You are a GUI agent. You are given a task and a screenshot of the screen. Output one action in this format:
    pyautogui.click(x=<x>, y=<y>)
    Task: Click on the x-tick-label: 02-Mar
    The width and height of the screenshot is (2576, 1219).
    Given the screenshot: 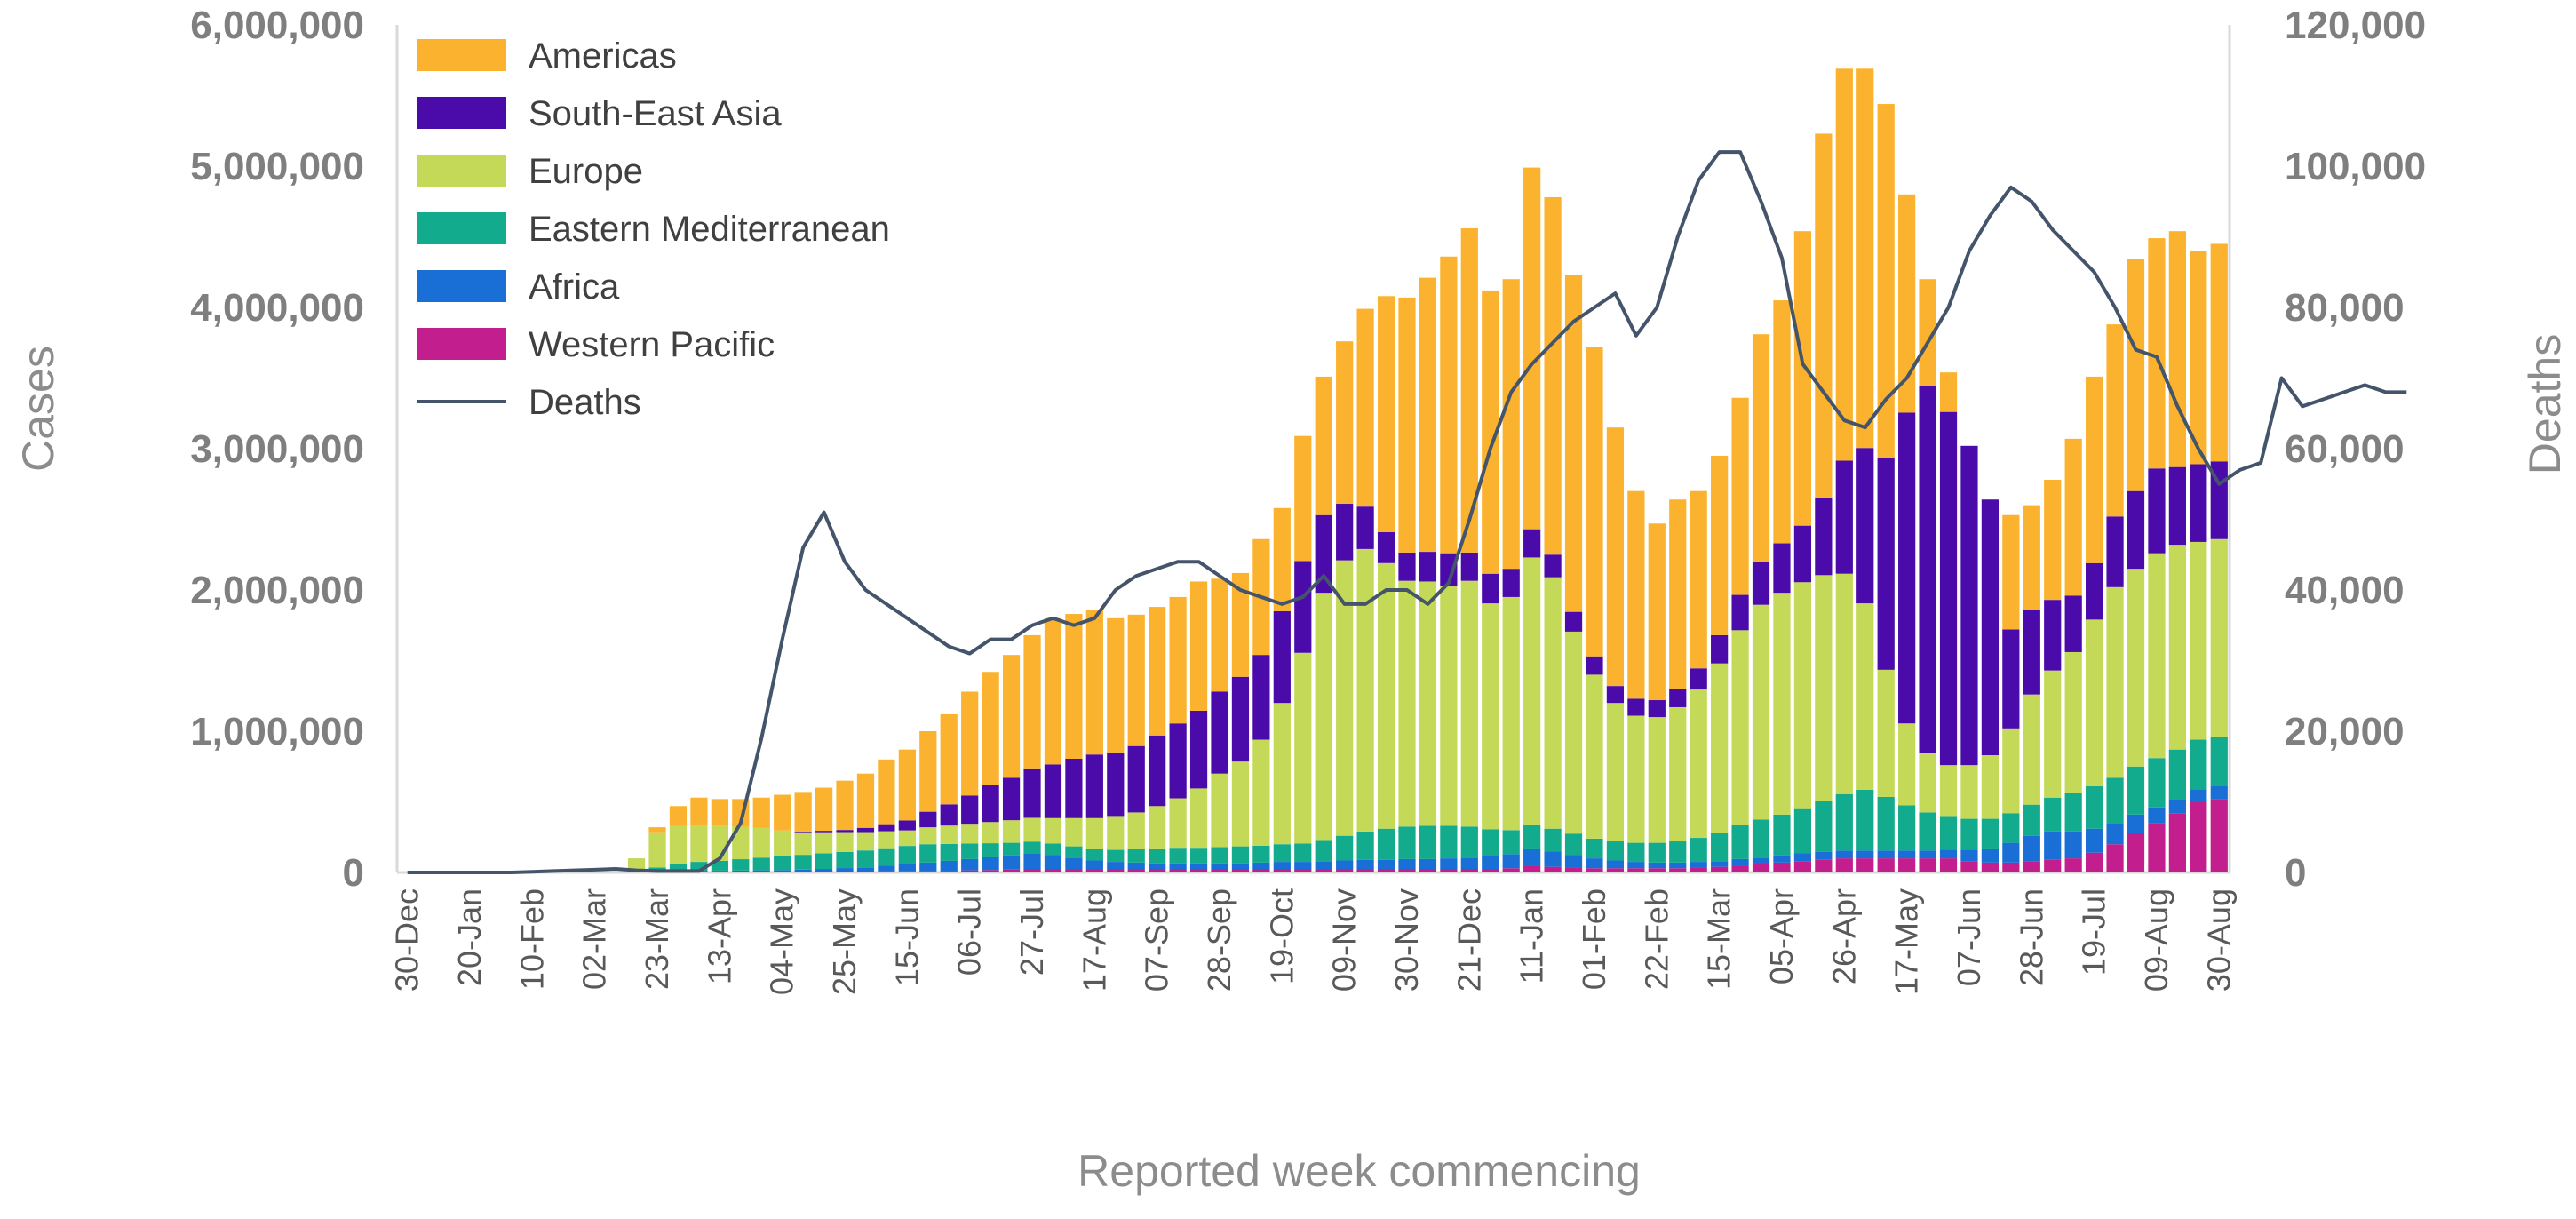 What is the action you would take?
    pyautogui.click(x=594, y=939)
    